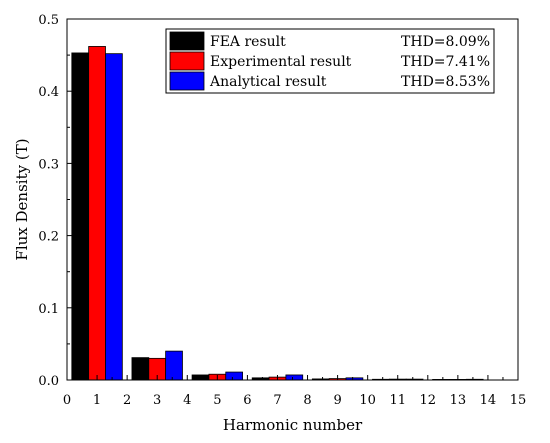 The width and height of the screenshot is (550, 443). Describe the element at coordinates (428, 400) in the screenshot. I see `x-tick-label: 12` at that location.